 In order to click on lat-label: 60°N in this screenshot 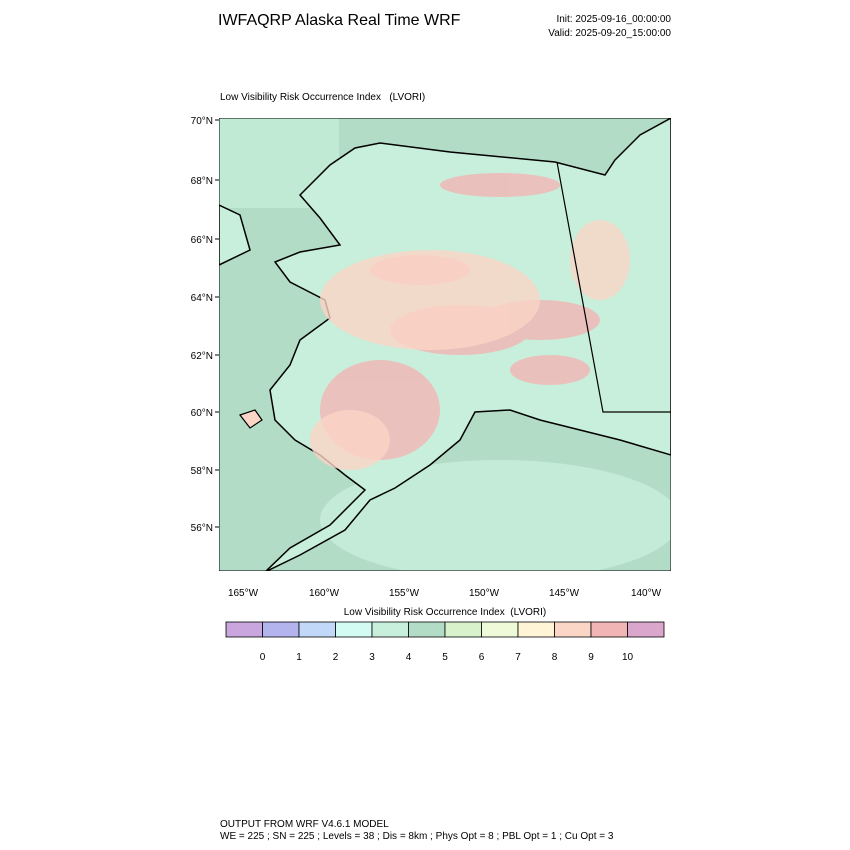, I will do `click(202, 413)`.